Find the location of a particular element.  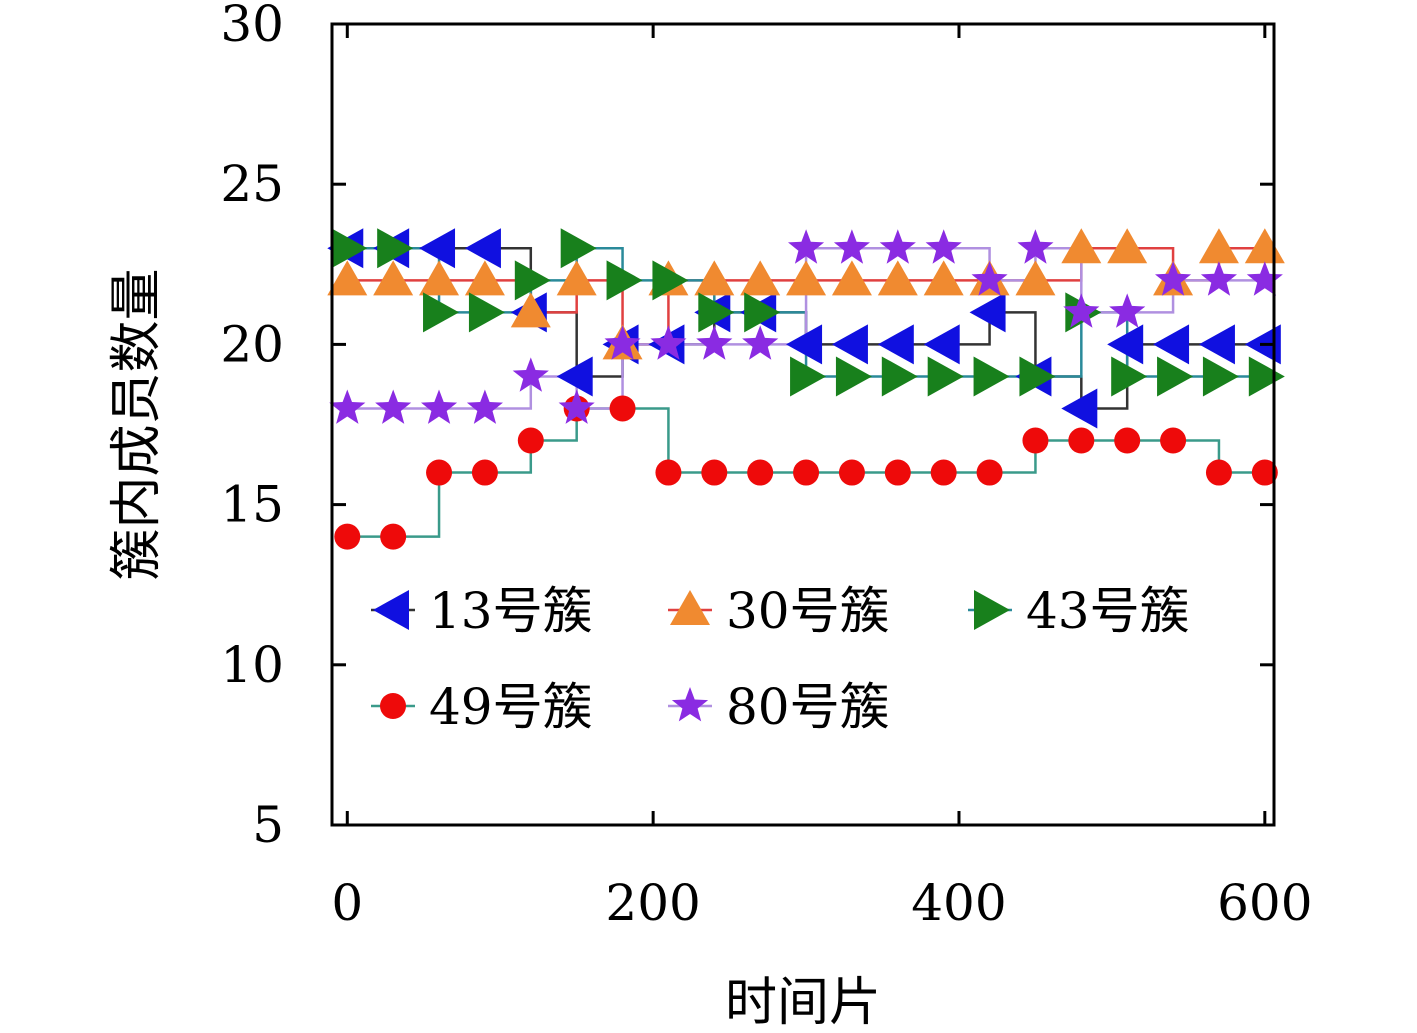

y-tick-label: 10 is located at coordinates (252, 665).